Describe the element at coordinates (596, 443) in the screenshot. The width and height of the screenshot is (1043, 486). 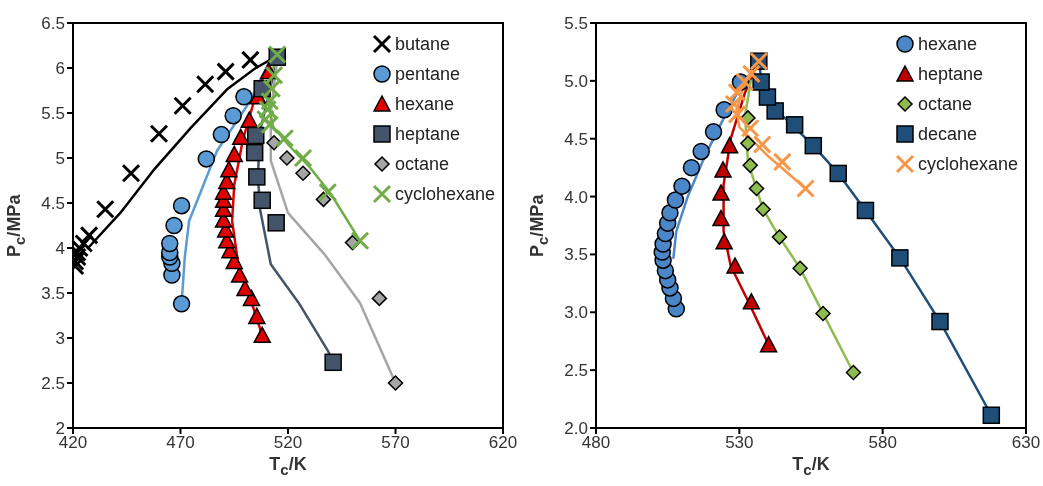
I see `x-tick-label: 480` at that location.